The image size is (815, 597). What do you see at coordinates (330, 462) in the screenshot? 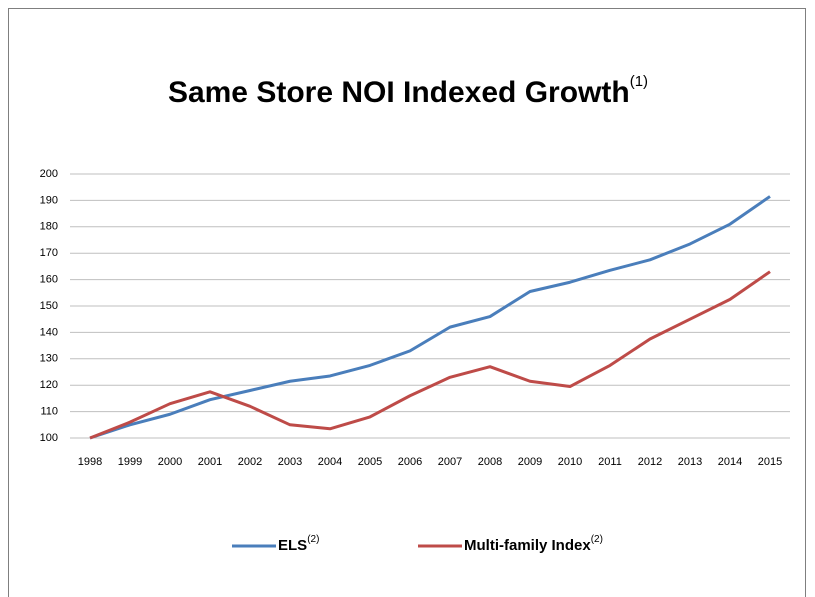
I see `x-tick-label: 2004` at bounding box center [330, 462].